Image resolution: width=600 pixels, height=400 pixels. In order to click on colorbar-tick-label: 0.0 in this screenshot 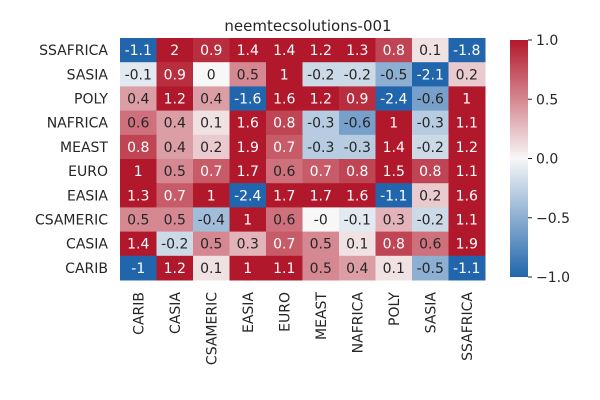, I will do `click(547, 160)`.